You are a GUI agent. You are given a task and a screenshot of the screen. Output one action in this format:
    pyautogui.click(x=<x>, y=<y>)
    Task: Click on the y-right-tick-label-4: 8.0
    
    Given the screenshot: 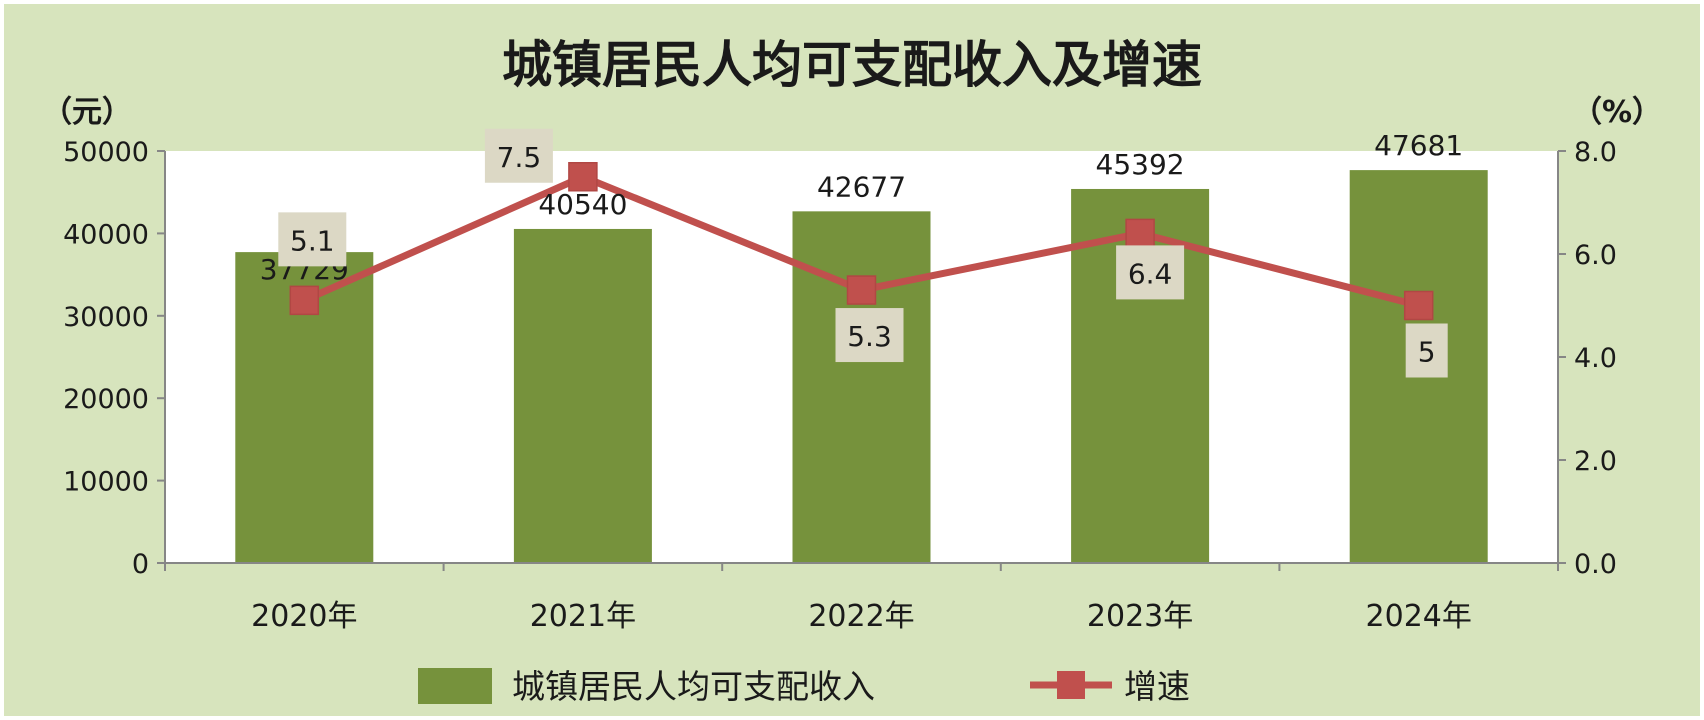 What is the action you would take?
    pyautogui.click(x=1595, y=152)
    